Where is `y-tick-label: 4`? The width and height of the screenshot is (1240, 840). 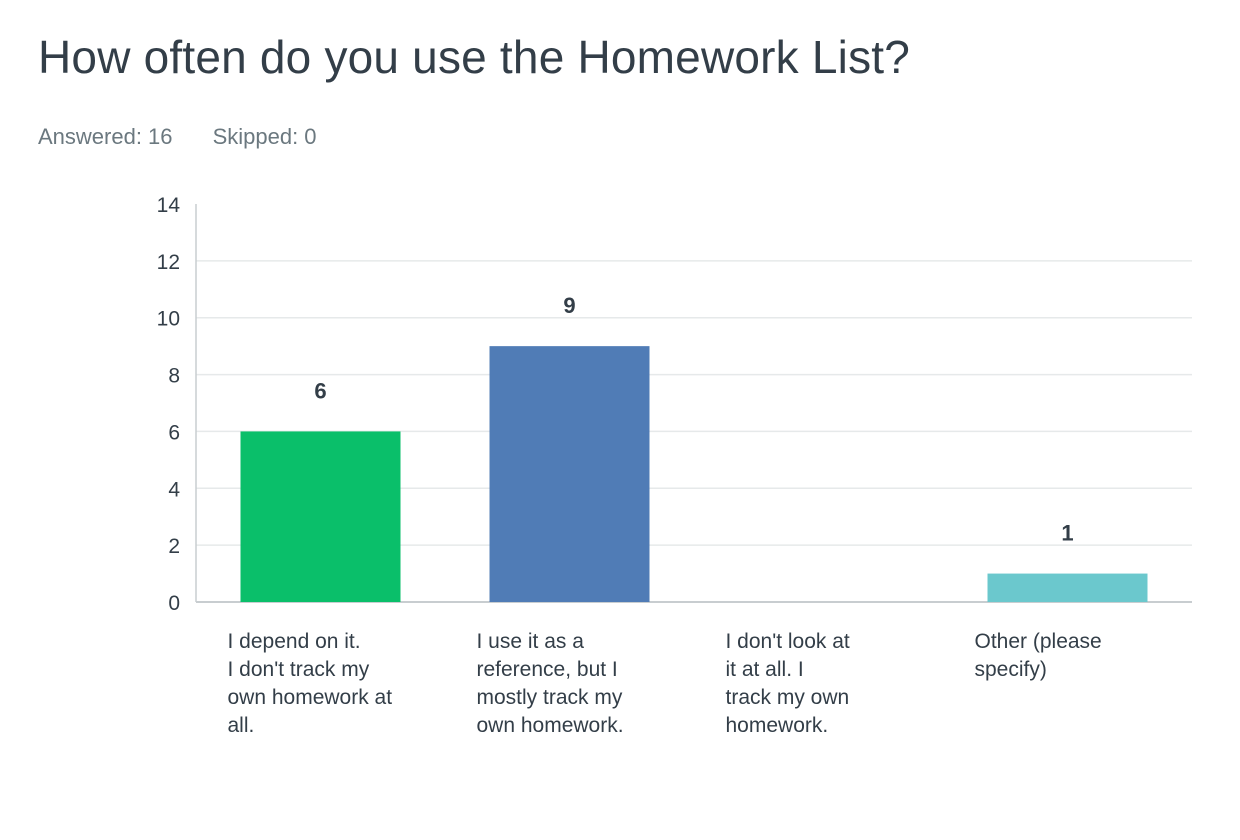 y-tick-label: 4 is located at coordinates (174, 489).